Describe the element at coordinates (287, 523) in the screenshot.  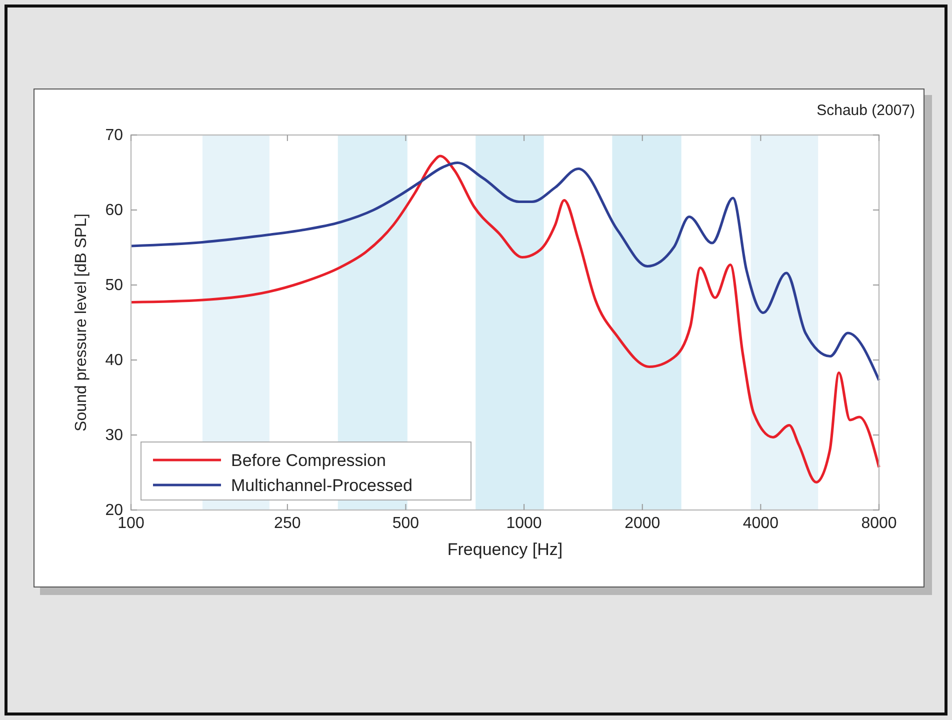
I see `x-tick-label: 250` at that location.